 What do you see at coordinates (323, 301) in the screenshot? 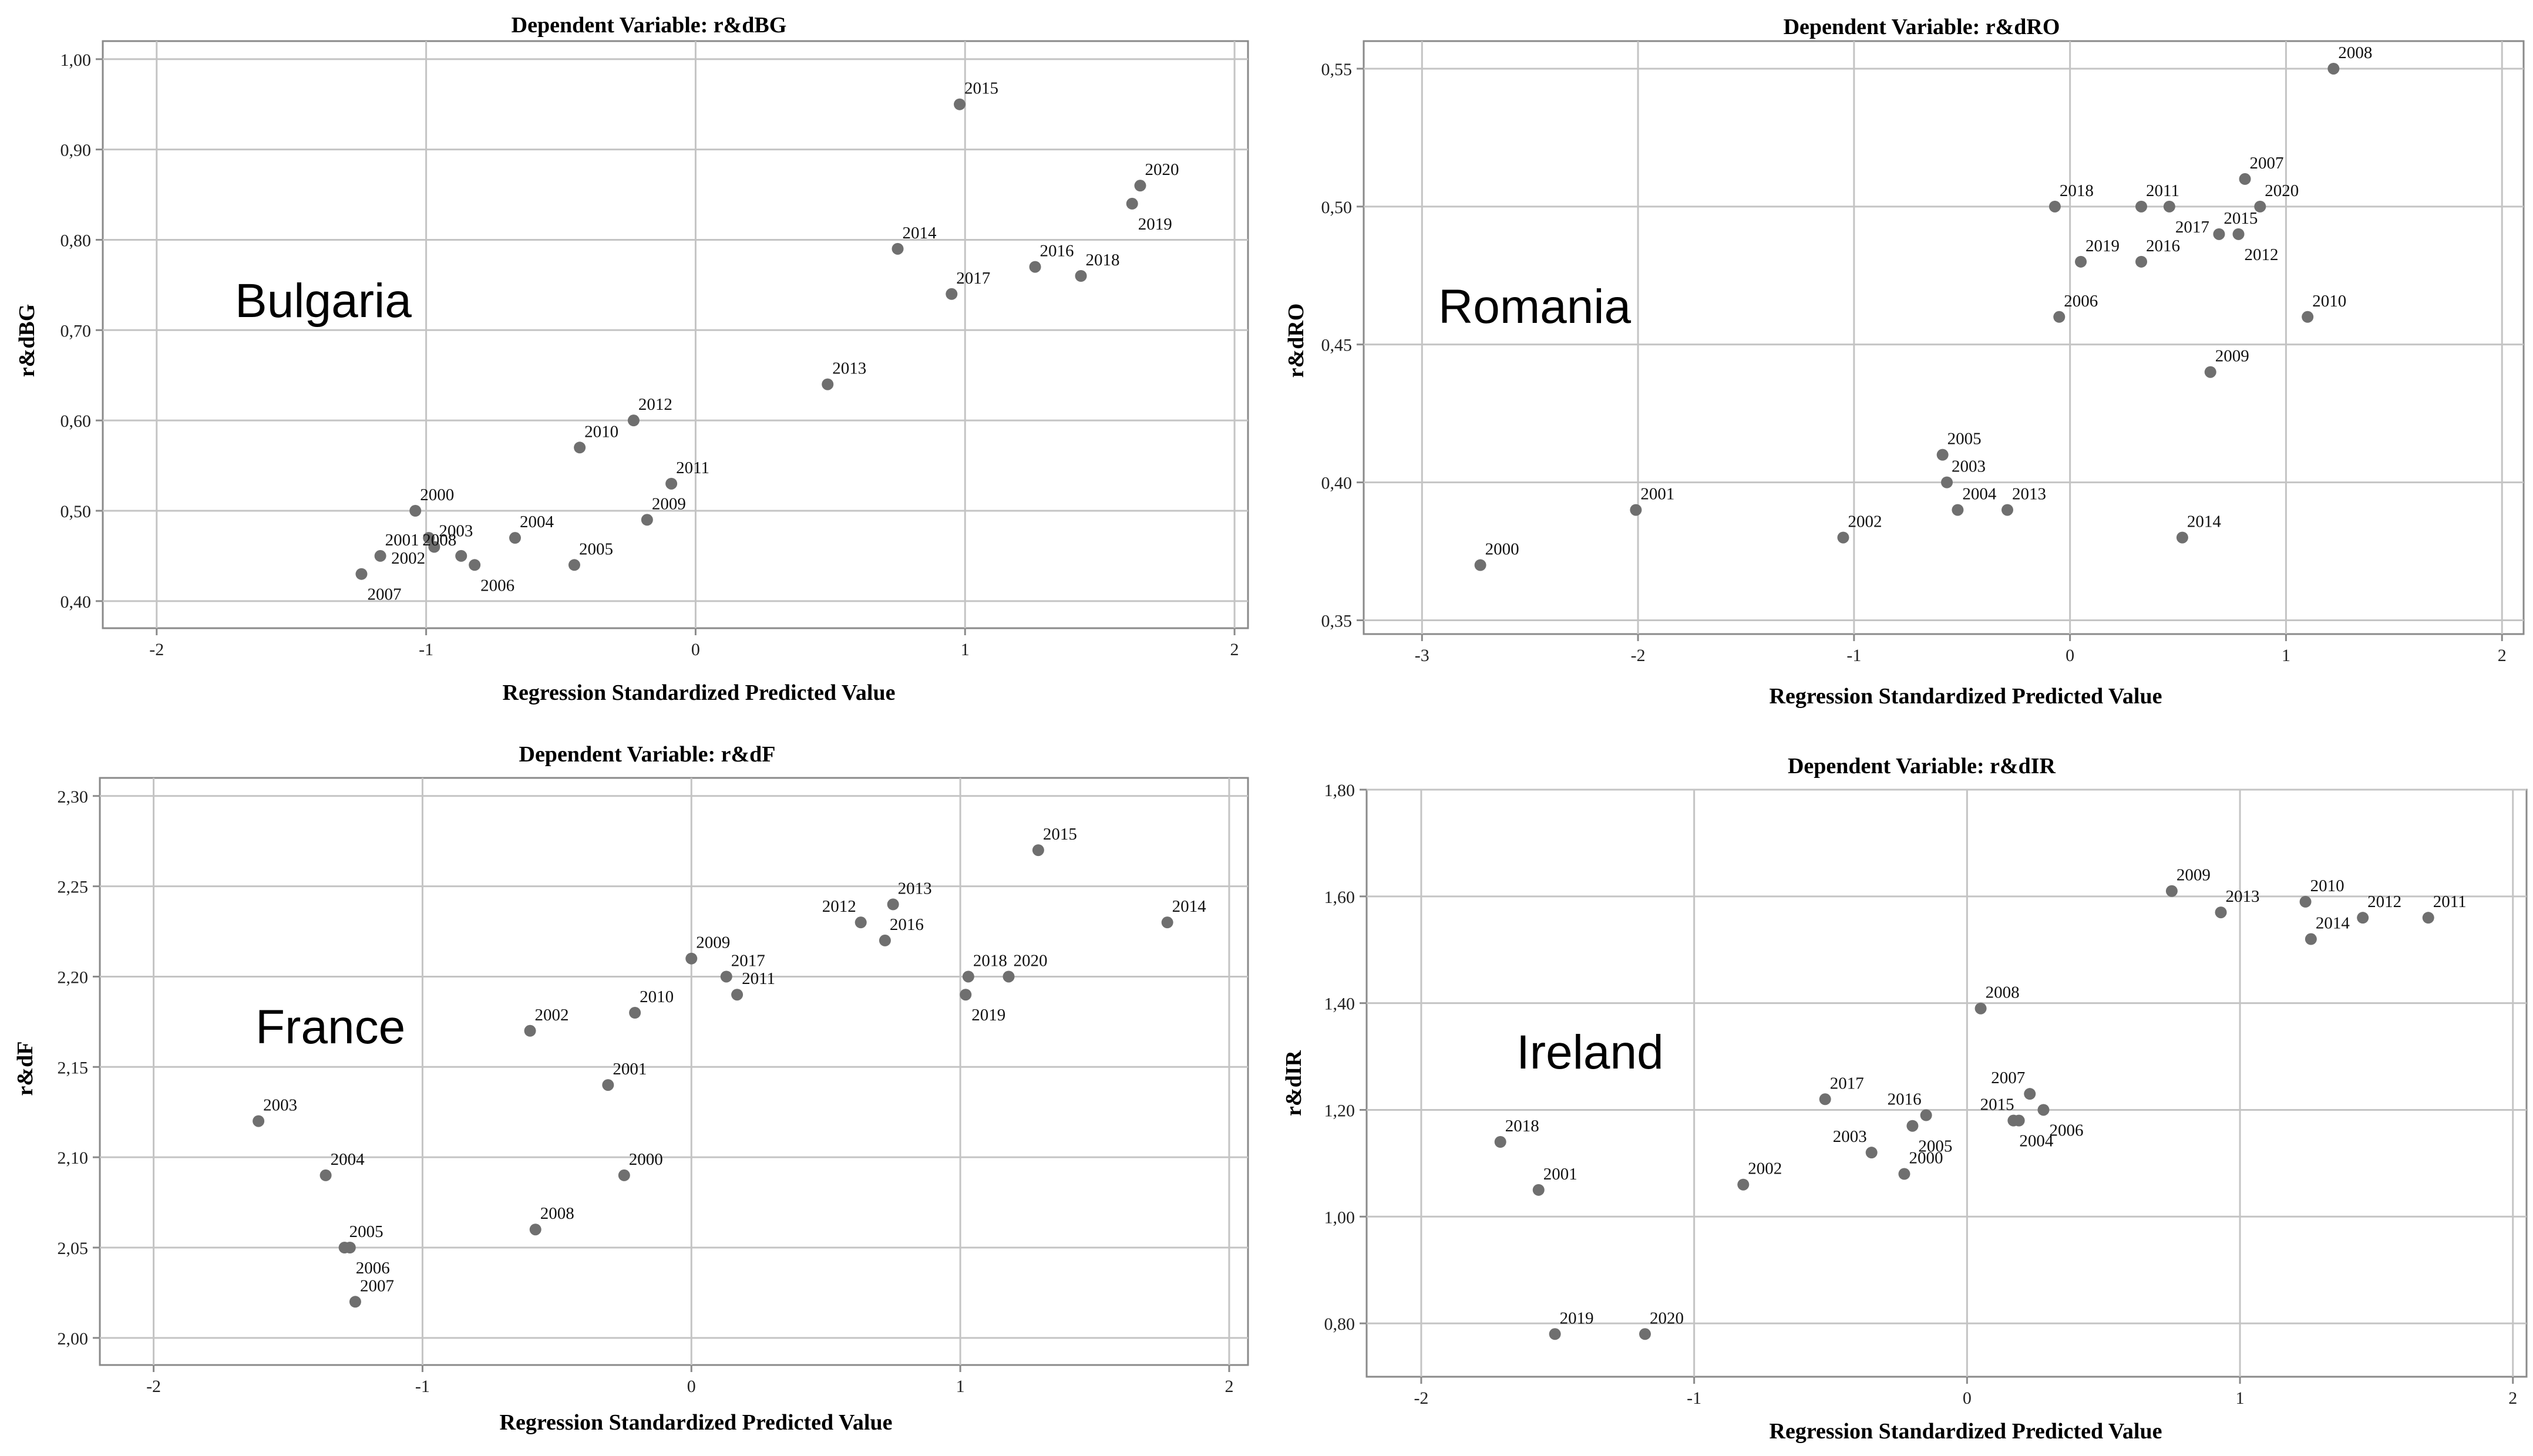
I see `country-annotation: Bulgaria` at bounding box center [323, 301].